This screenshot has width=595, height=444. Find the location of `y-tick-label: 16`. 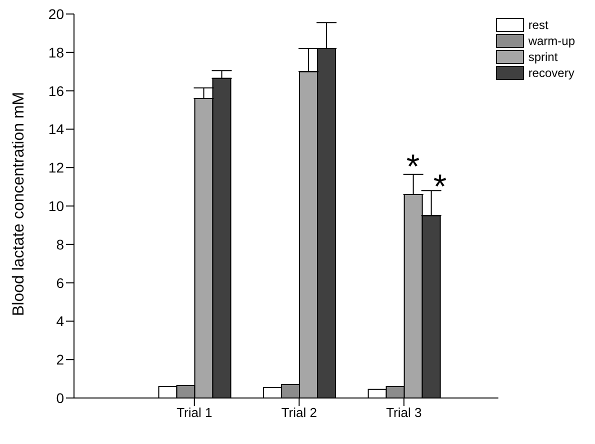

y-tick-label: 16 is located at coordinates (56, 90).